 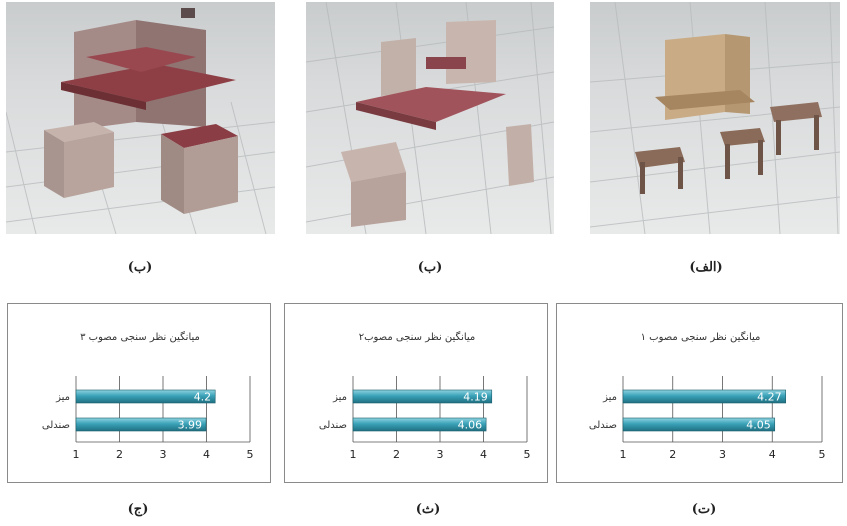 I want to click on chart-title: میانگین نظر سنجی مصوب ۳, so click(x=140, y=337).